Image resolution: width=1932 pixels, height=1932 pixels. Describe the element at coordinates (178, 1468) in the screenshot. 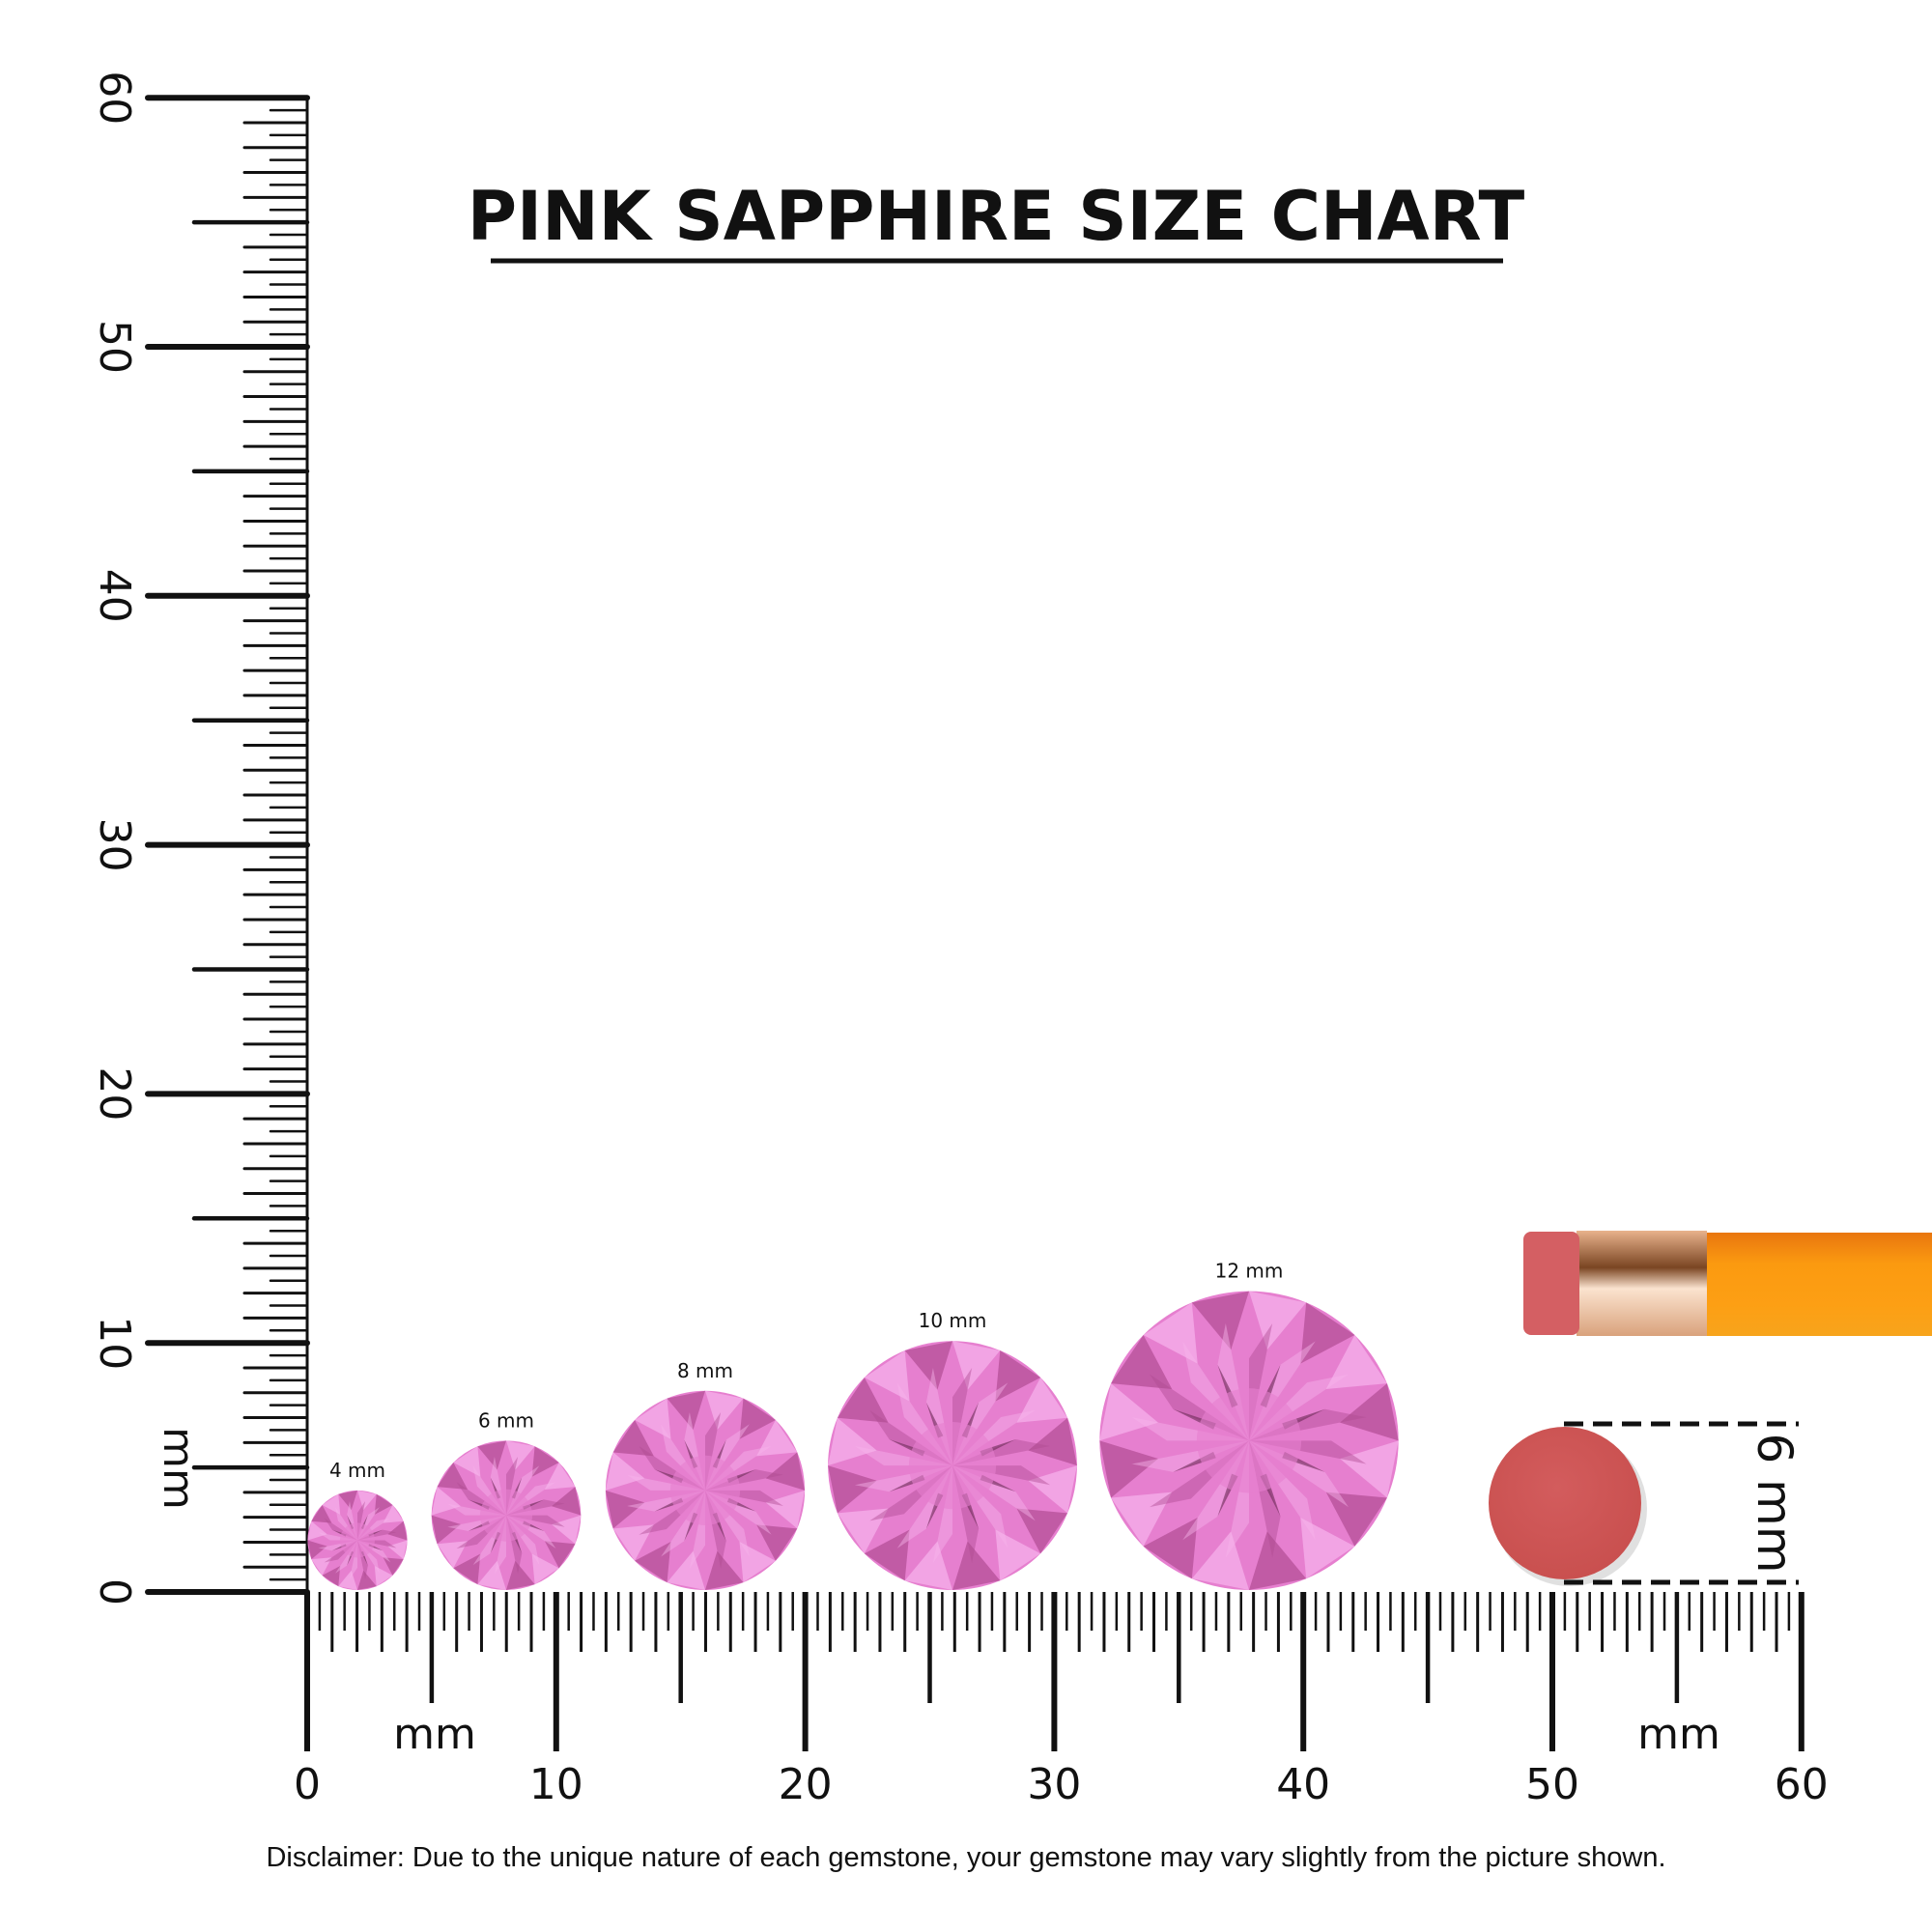

I see `vertical-unit-label: mm` at that location.